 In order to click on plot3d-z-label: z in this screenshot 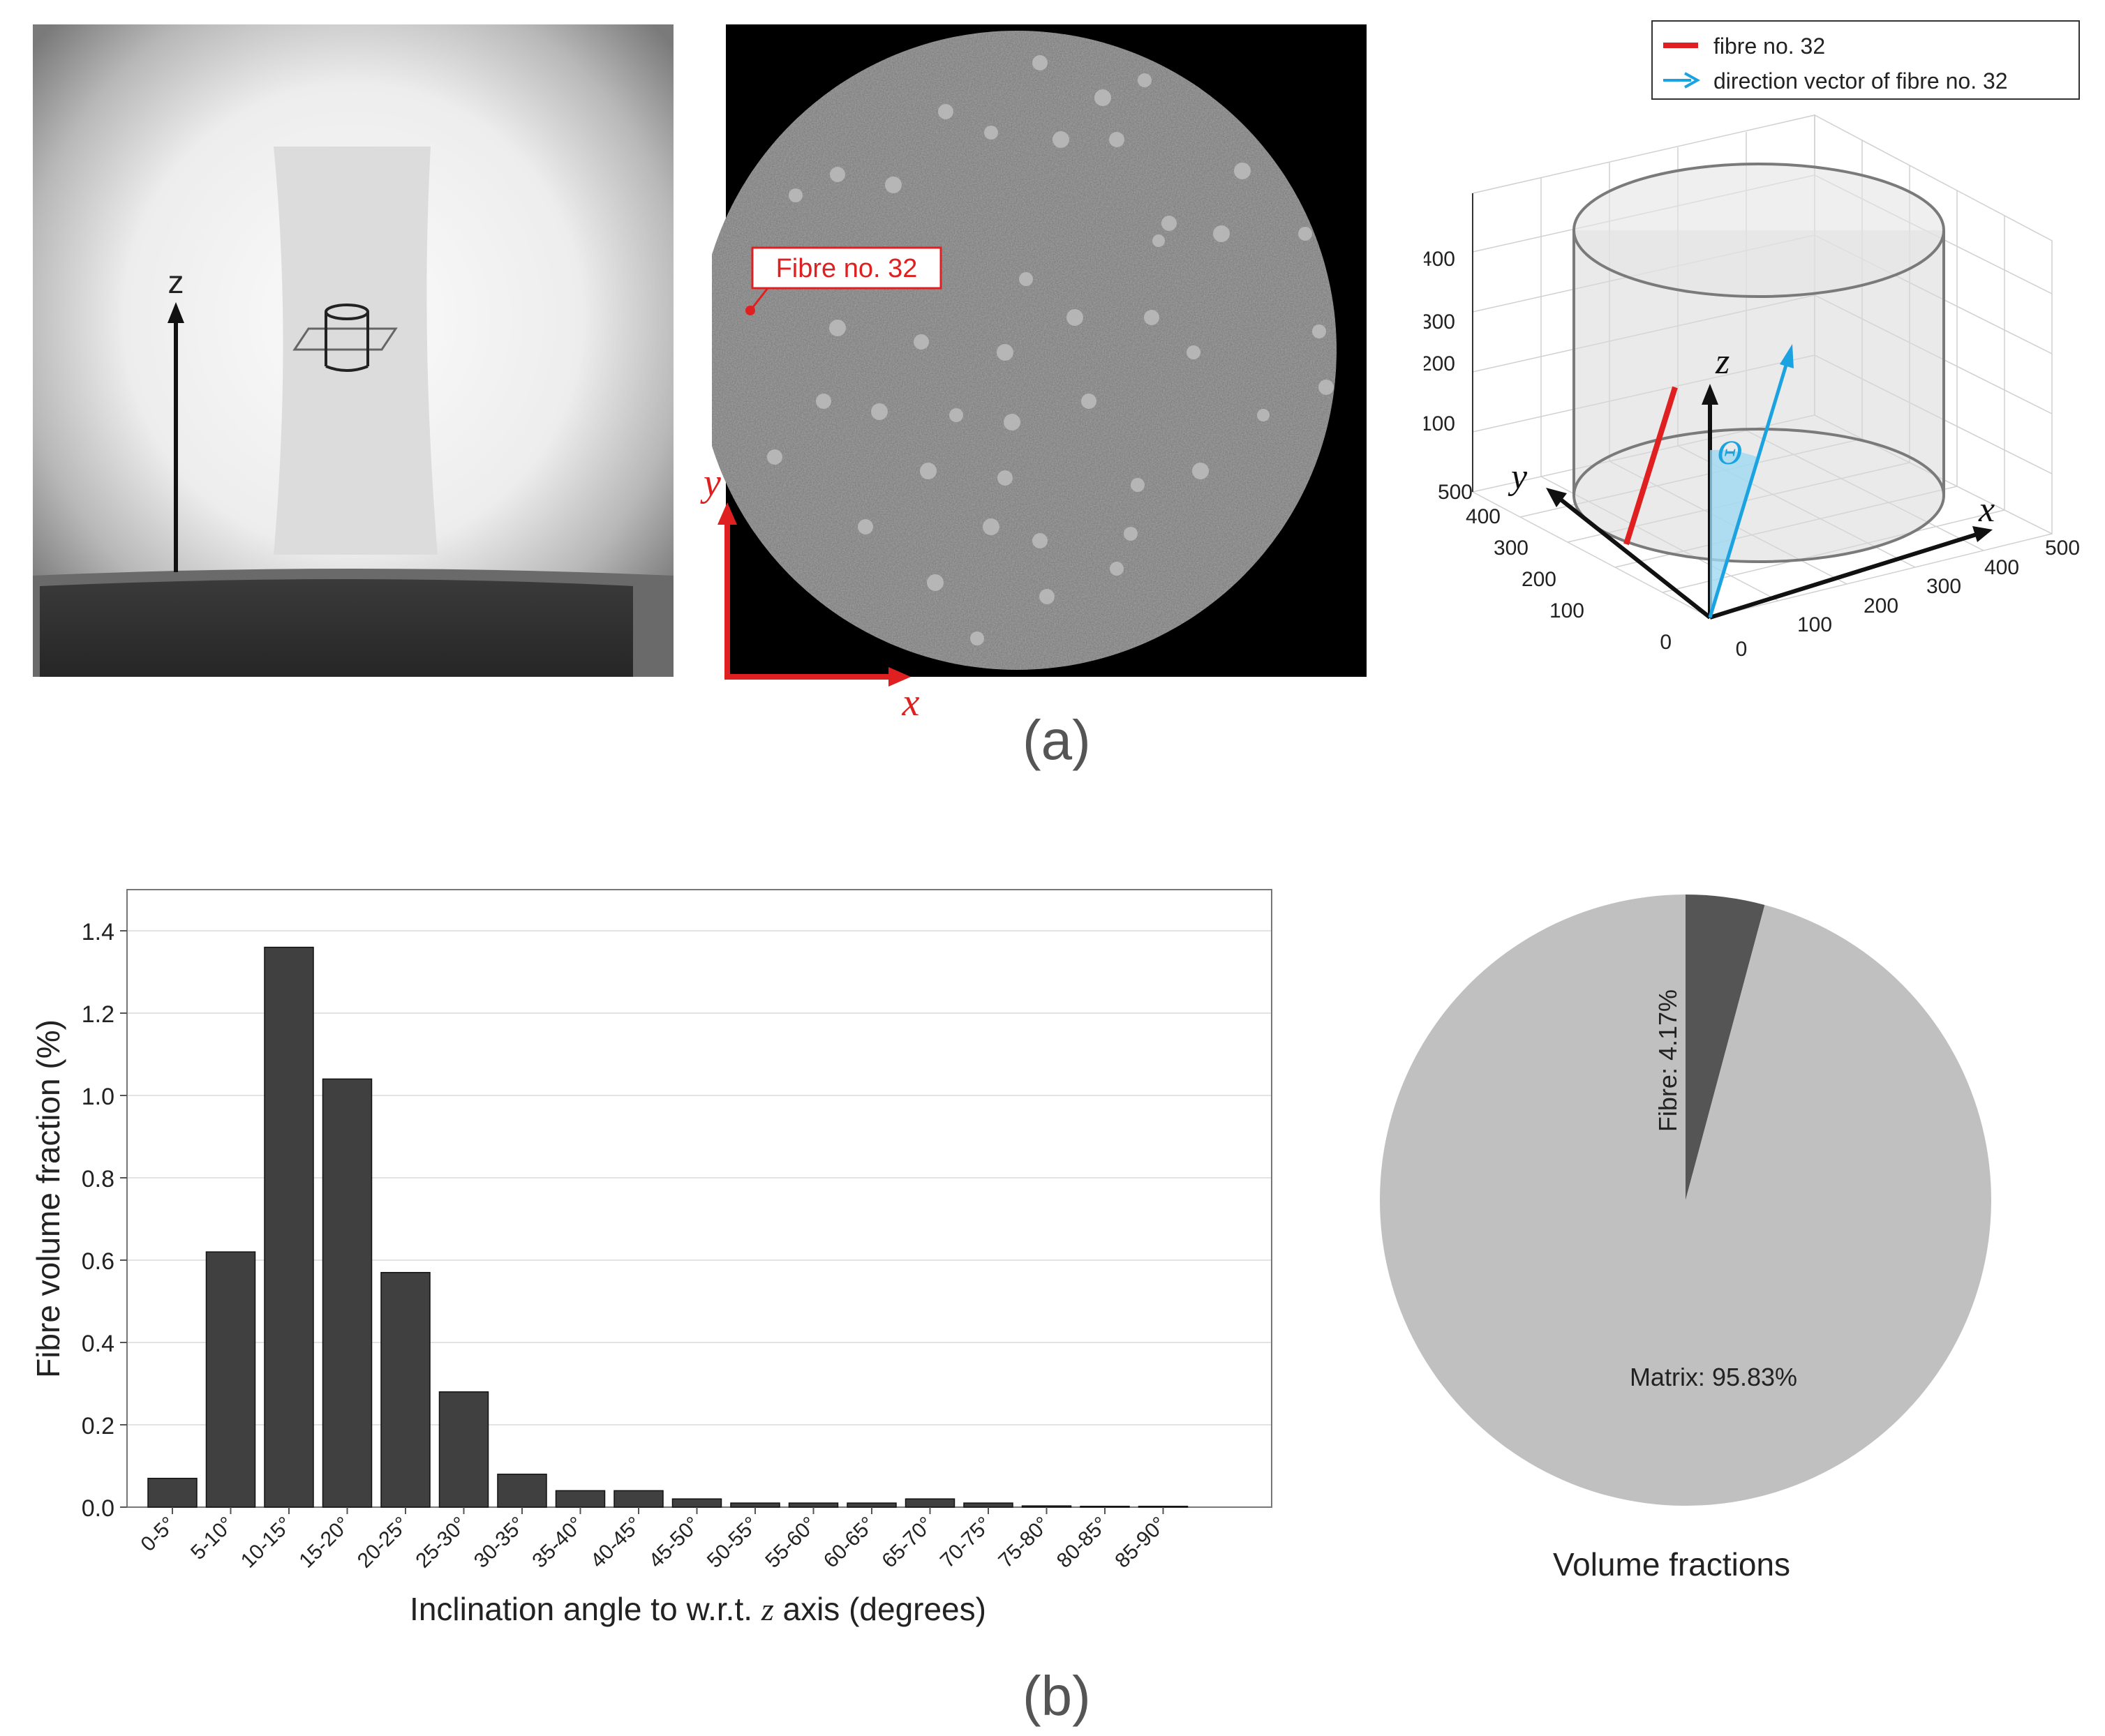, I will do `click(1723, 362)`.